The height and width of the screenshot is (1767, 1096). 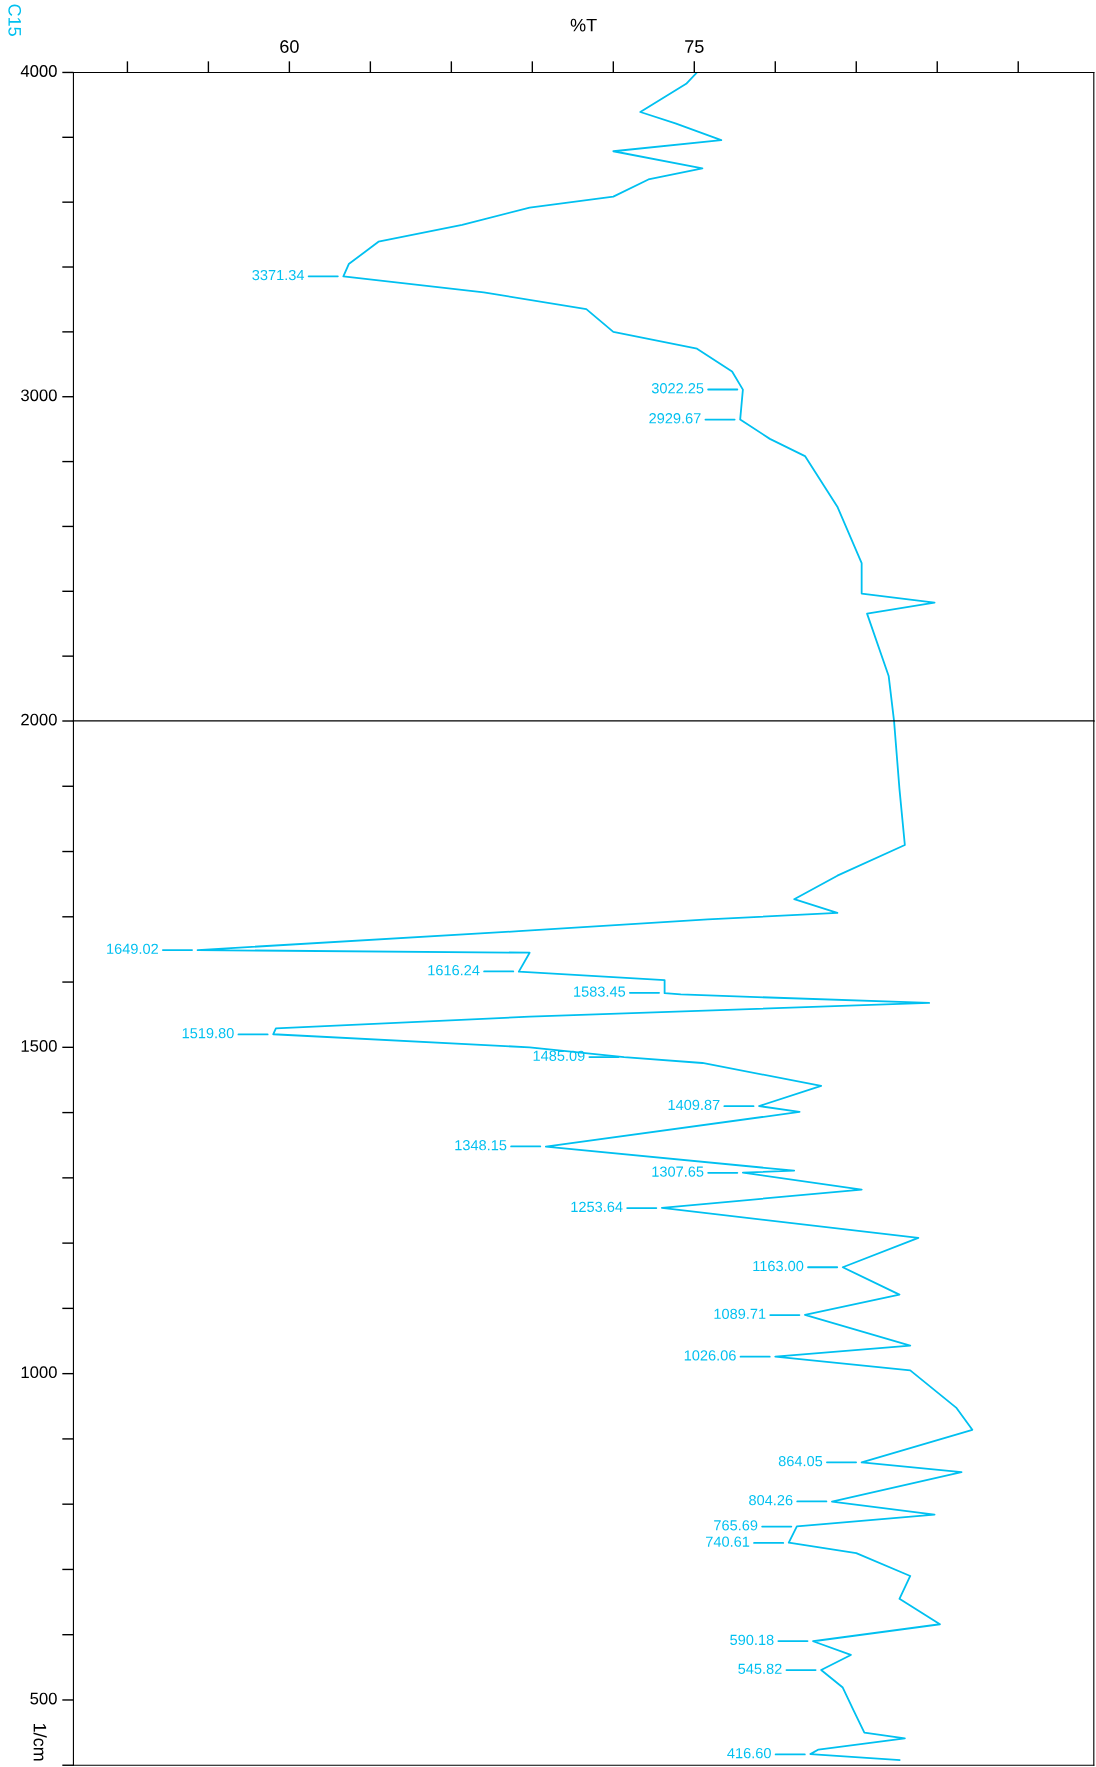 What do you see at coordinates (710, 1355) in the screenshot?
I see `annotation: 1026.06` at bounding box center [710, 1355].